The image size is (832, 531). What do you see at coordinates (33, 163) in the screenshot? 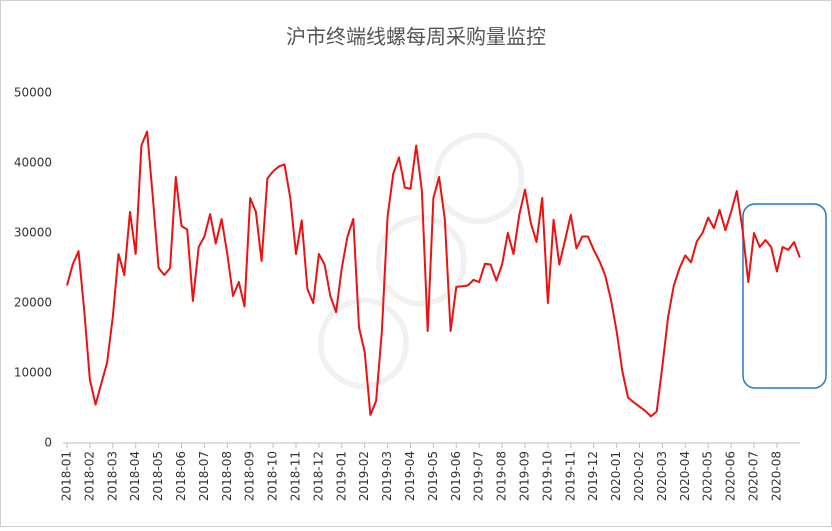
I see `y-tick-label: 40000` at bounding box center [33, 163].